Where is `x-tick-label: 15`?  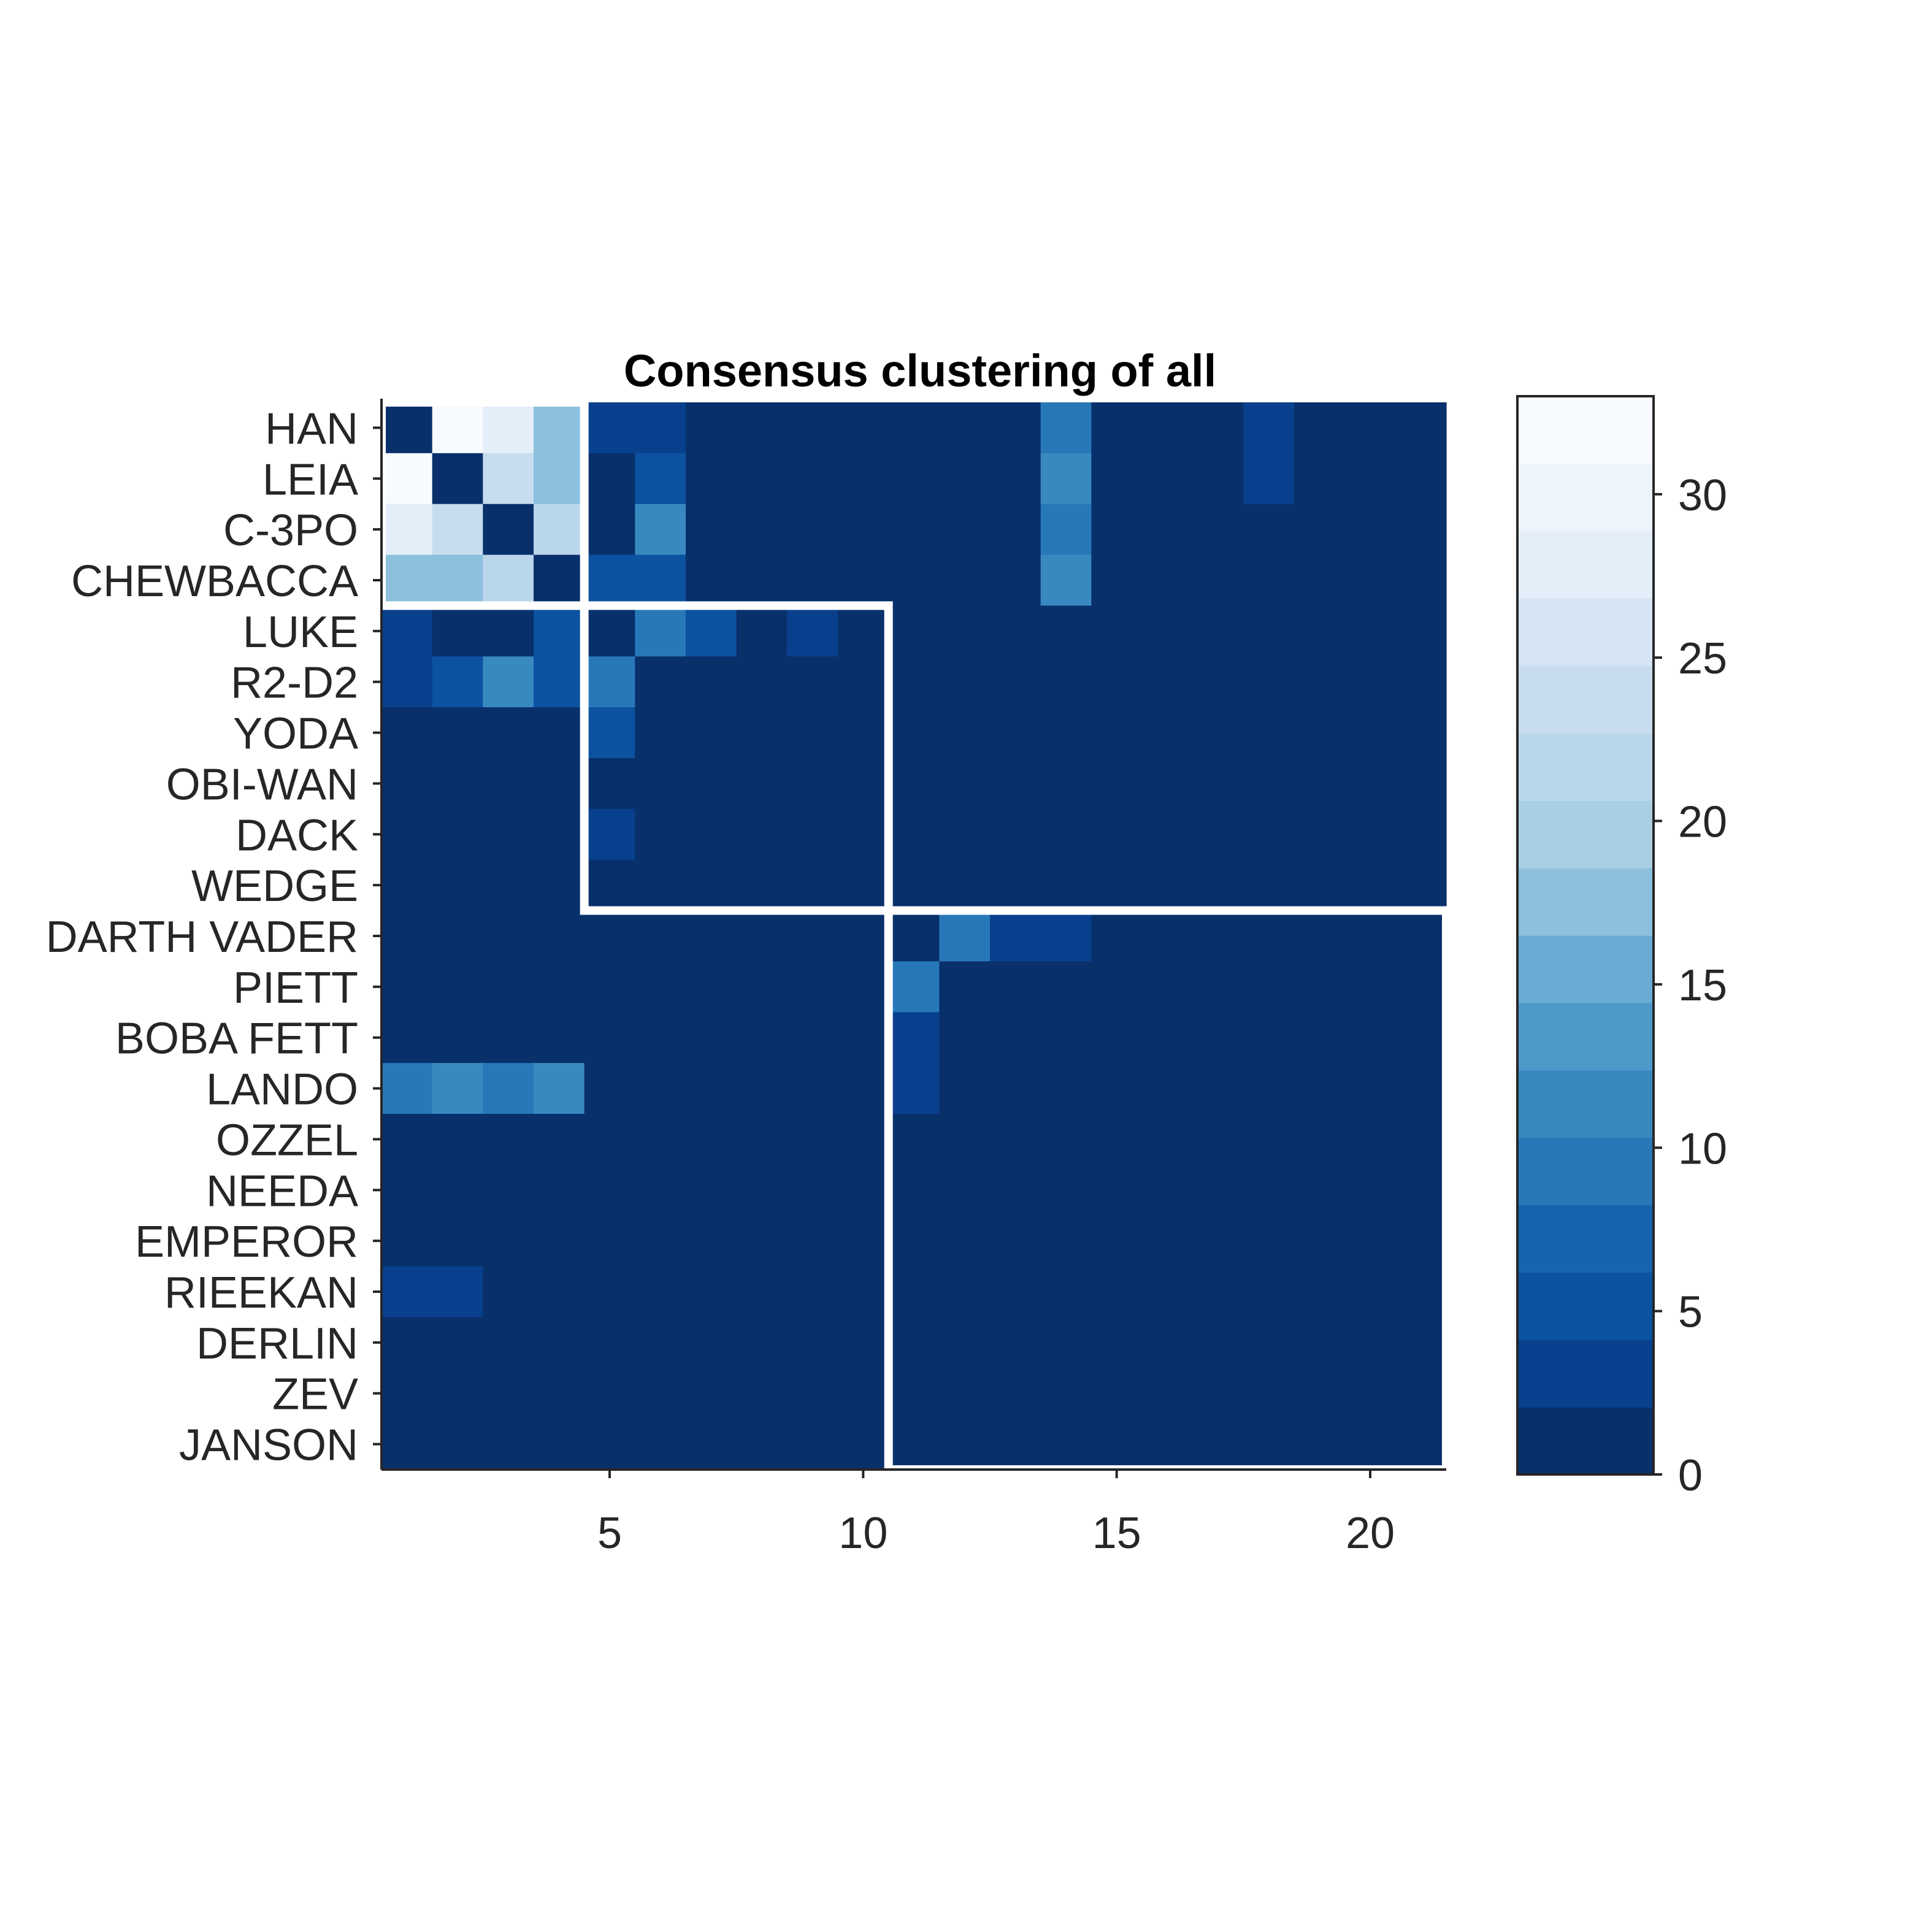 x-tick-label: 15 is located at coordinates (1116, 1533).